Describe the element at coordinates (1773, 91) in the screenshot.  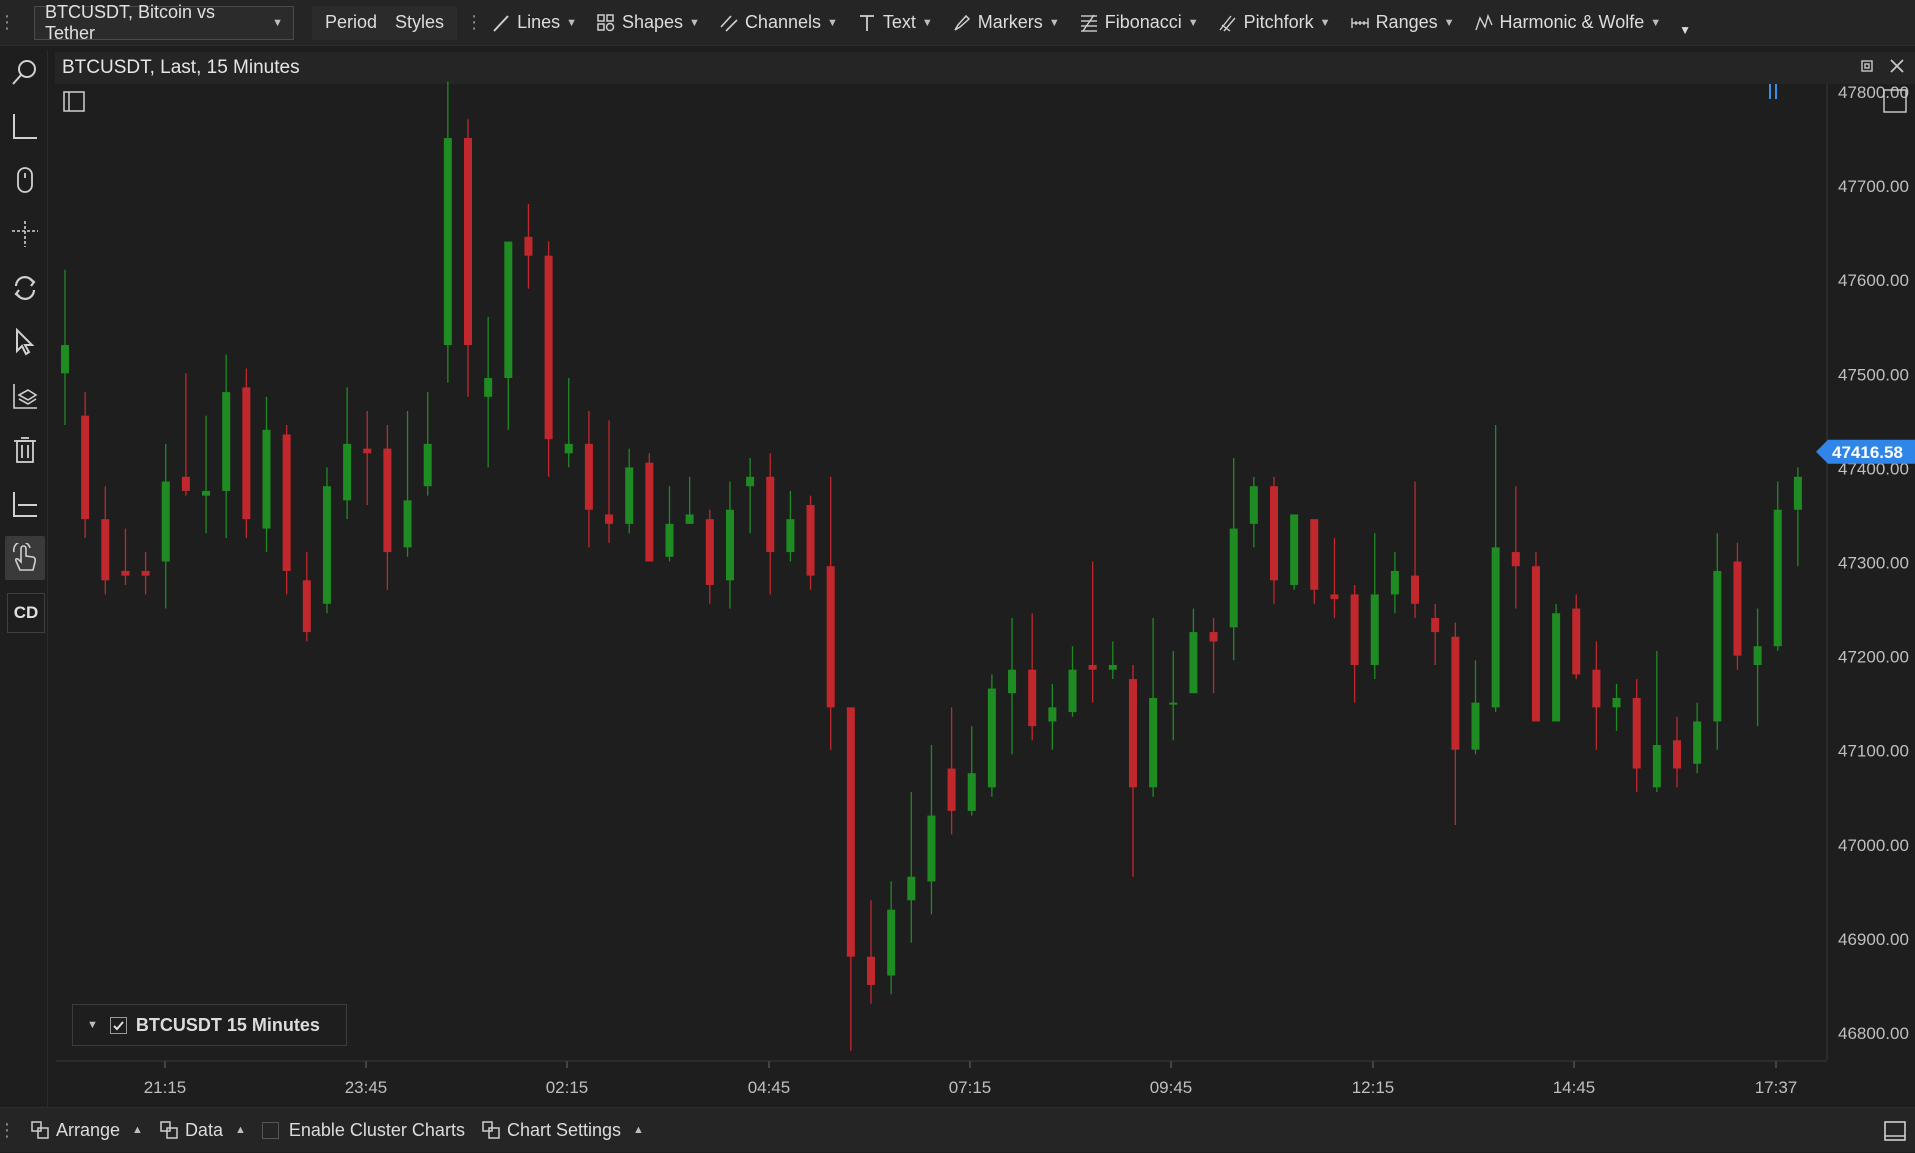
I see `pause-marker-icon` at that location.